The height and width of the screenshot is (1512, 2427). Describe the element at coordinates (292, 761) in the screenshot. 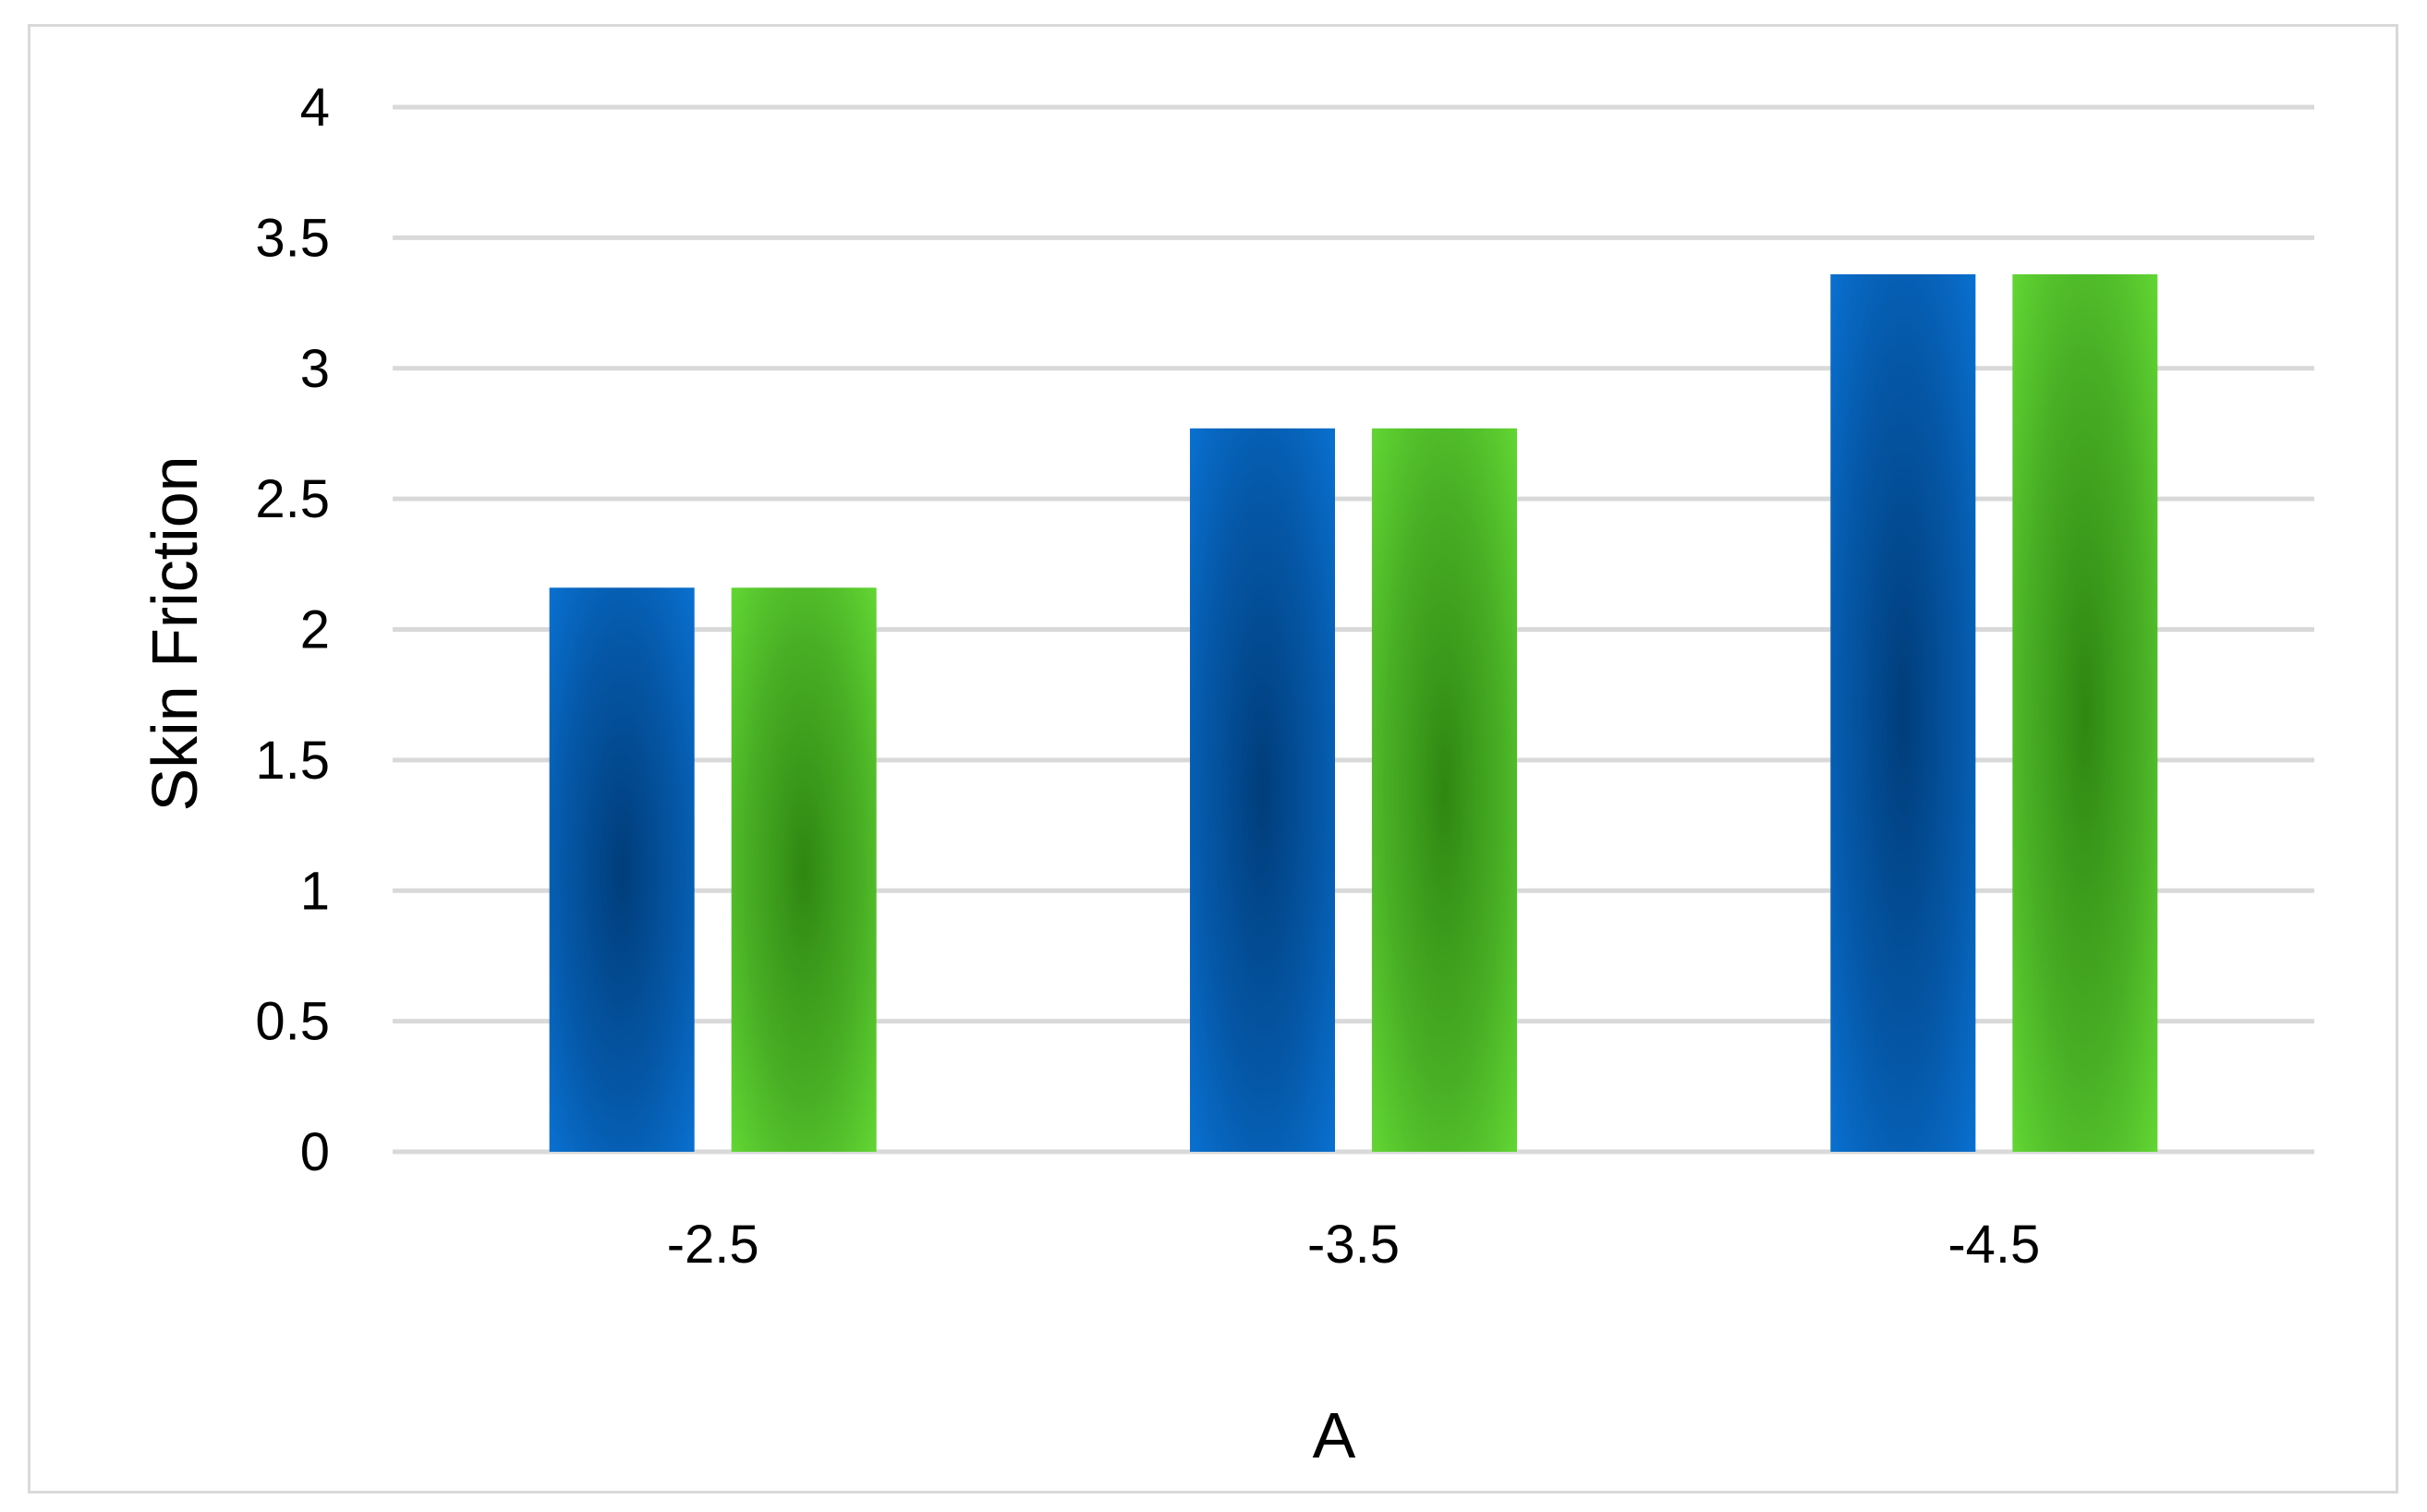

I see `y-tick-label: 1.5` at that location.